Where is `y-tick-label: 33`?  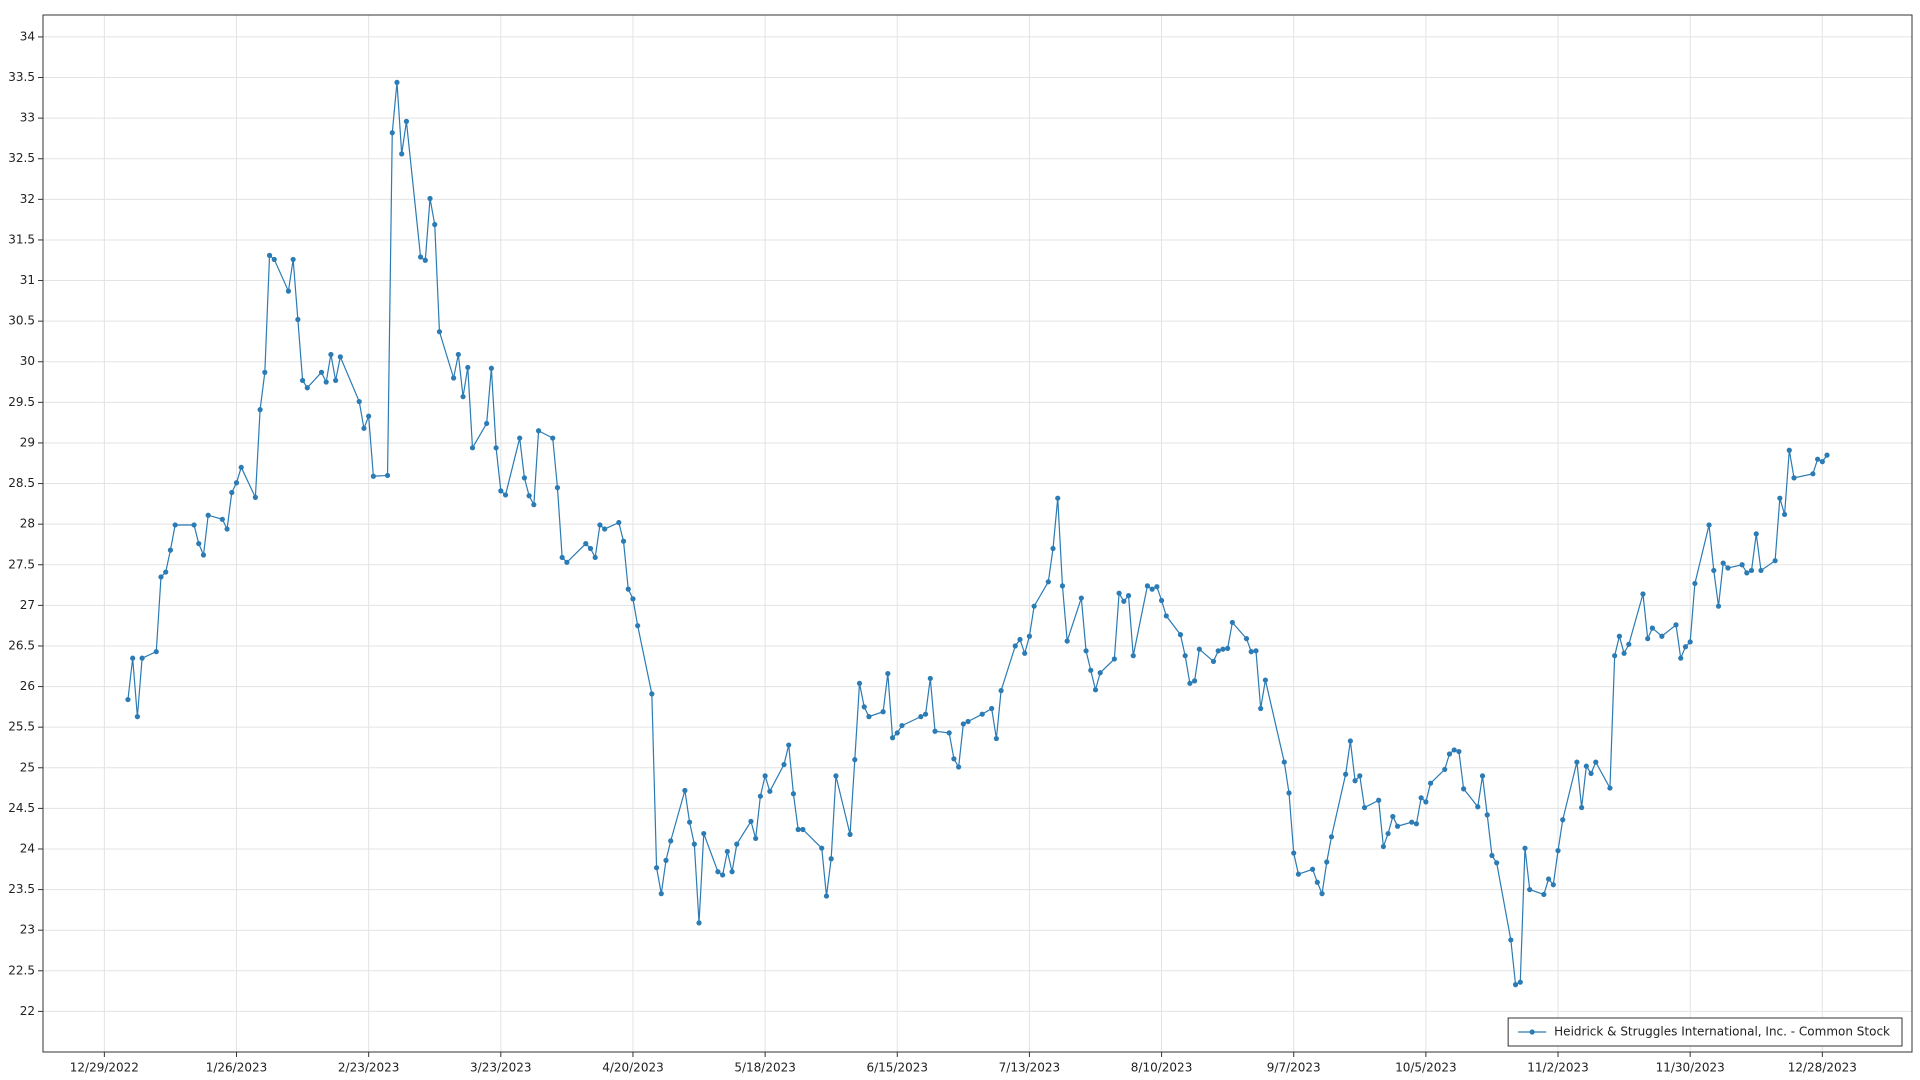 y-tick-label: 33 is located at coordinates (27, 118).